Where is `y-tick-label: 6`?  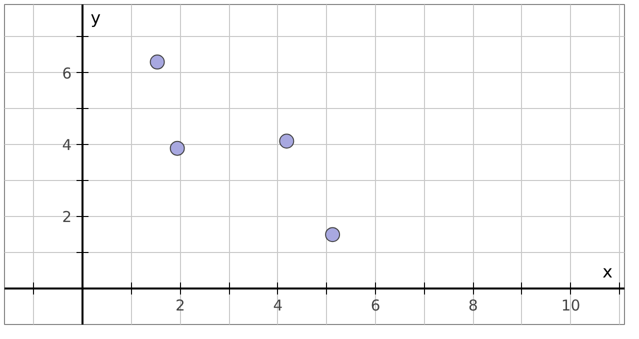 y-tick-label: 6 is located at coordinates (67, 73).